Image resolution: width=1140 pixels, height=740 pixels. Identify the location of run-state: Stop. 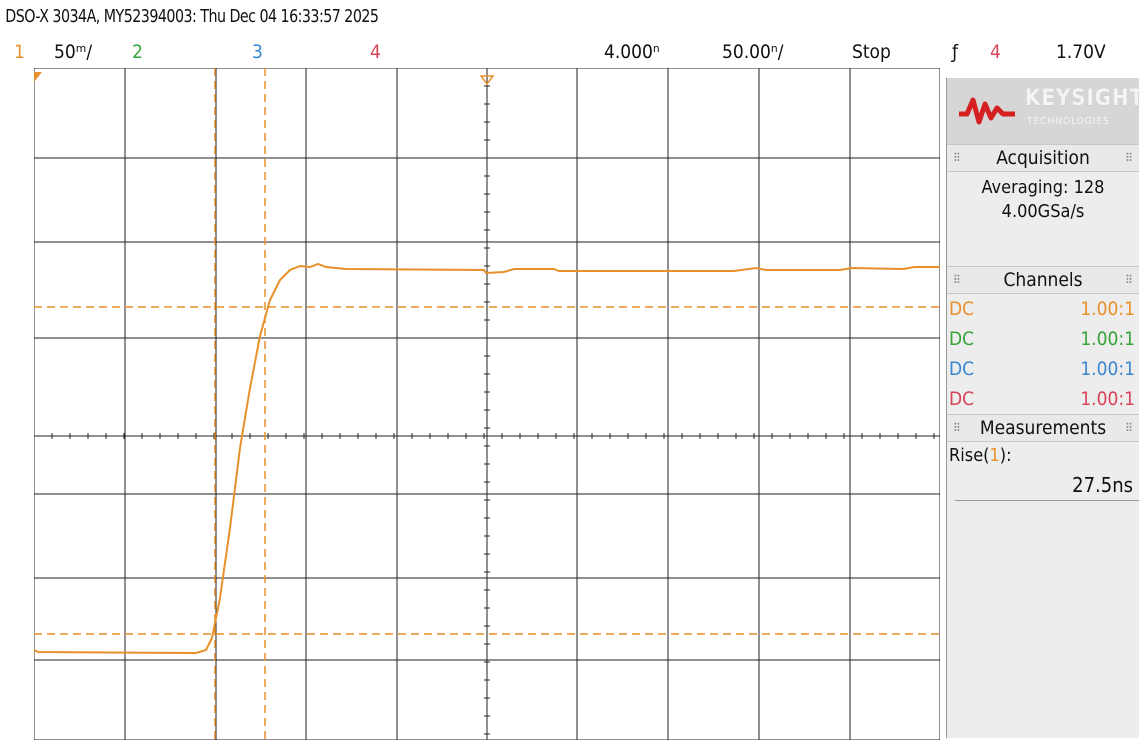
(871, 52).